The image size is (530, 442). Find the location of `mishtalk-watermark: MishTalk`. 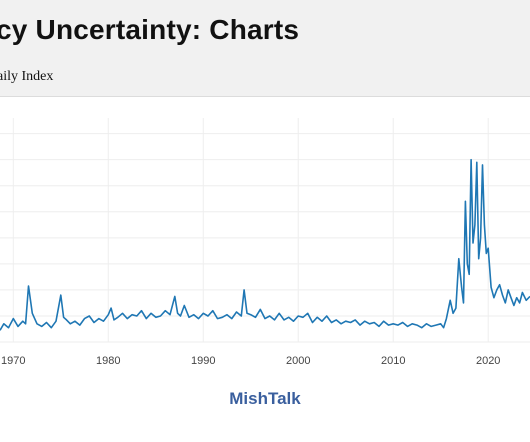

mishtalk-watermark: MishTalk is located at coordinates (265, 398).